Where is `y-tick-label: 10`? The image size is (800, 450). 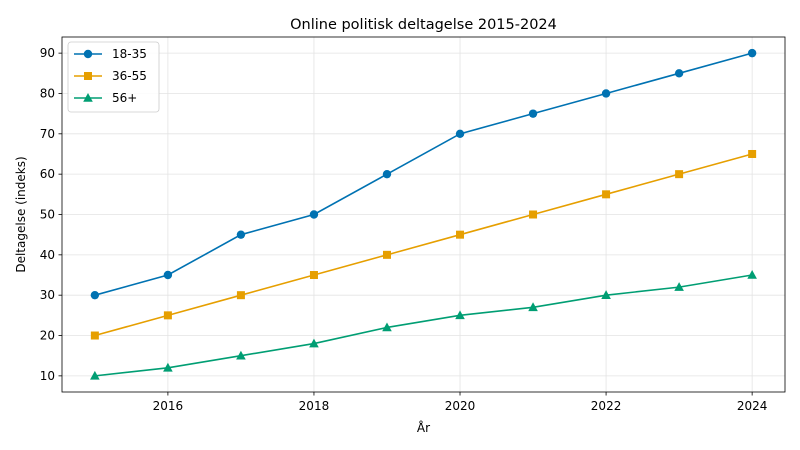
y-tick-label: 10 is located at coordinates (47, 376).